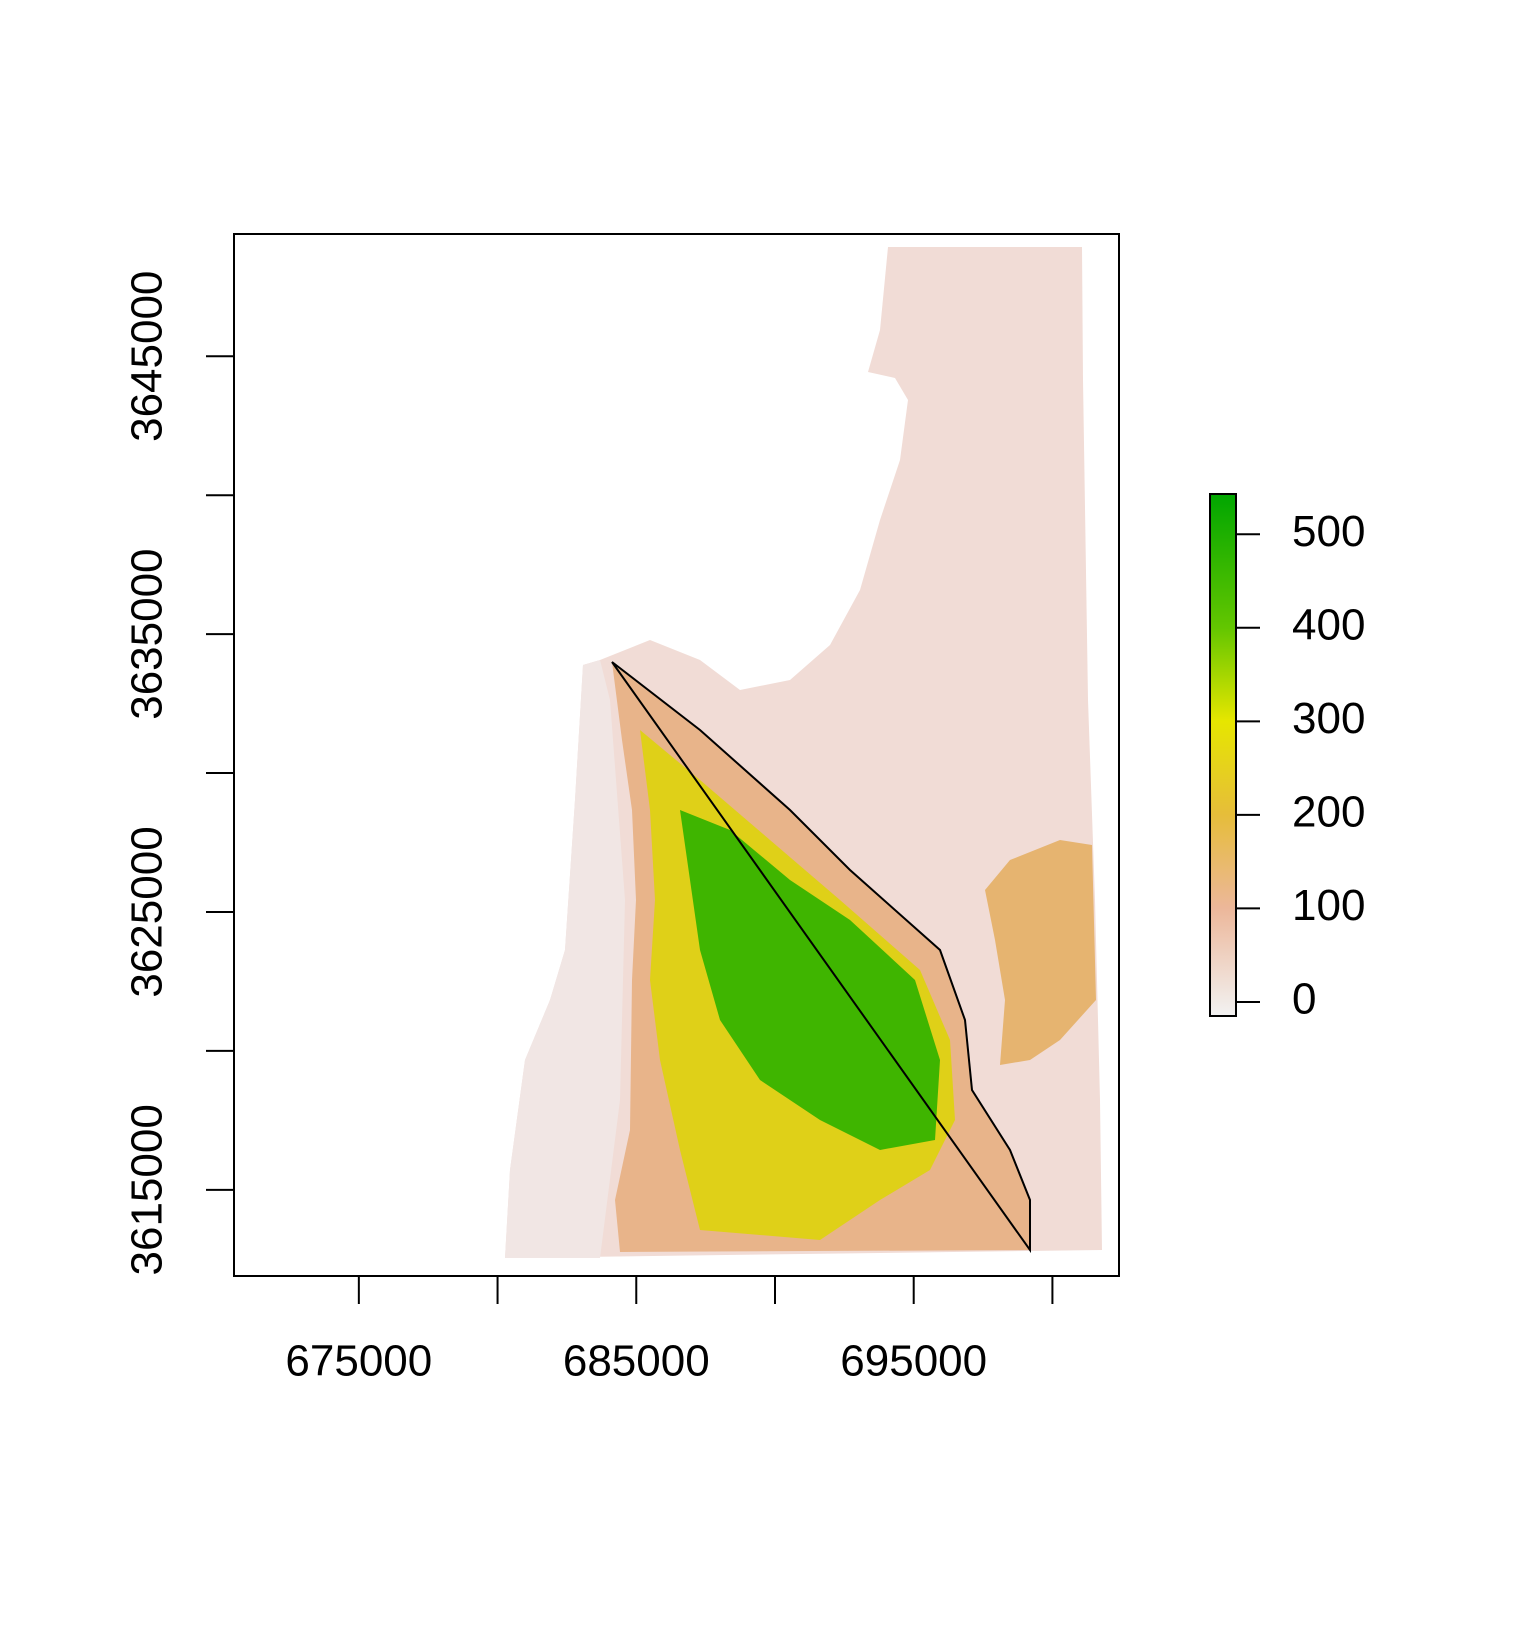 The image size is (1530, 1650). I want to click on colorbar-tick-label: 200, so click(1328, 811).